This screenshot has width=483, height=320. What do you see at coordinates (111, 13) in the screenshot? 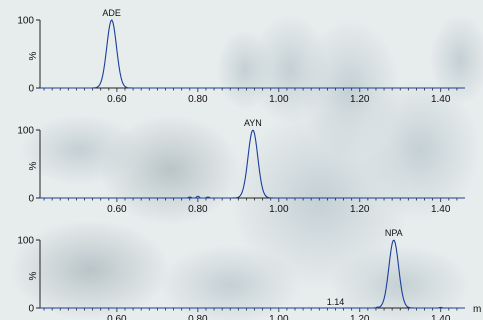
I see `peak-label: ADE` at bounding box center [111, 13].